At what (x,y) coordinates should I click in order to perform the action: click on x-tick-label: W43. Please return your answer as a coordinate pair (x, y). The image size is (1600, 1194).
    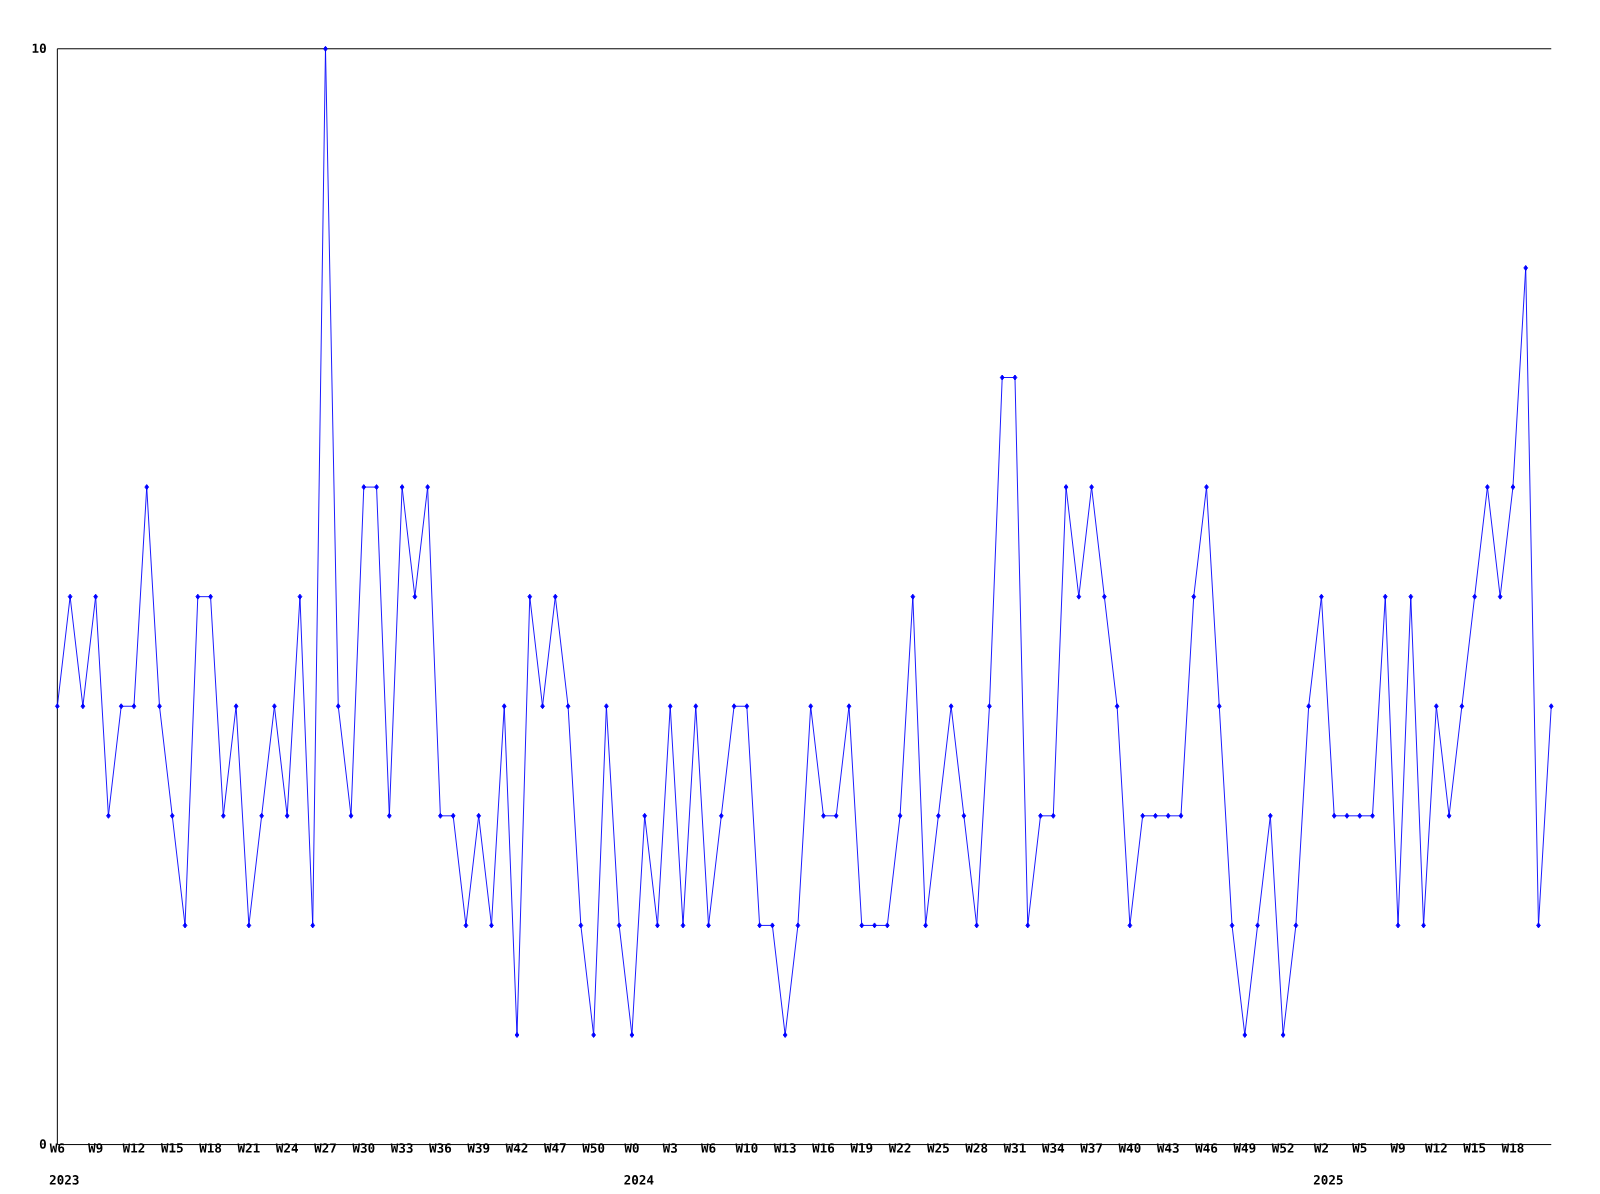
    Looking at the image, I should click on (1167, 1148).